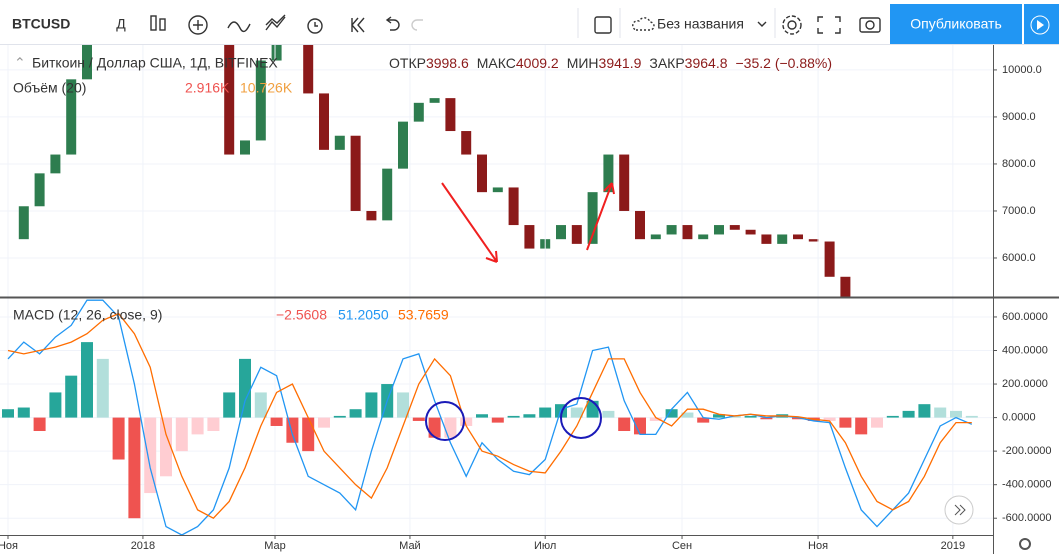 The width and height of the screenshot is (1059, 559). I want to click on scroll-button, so click(959, 510).